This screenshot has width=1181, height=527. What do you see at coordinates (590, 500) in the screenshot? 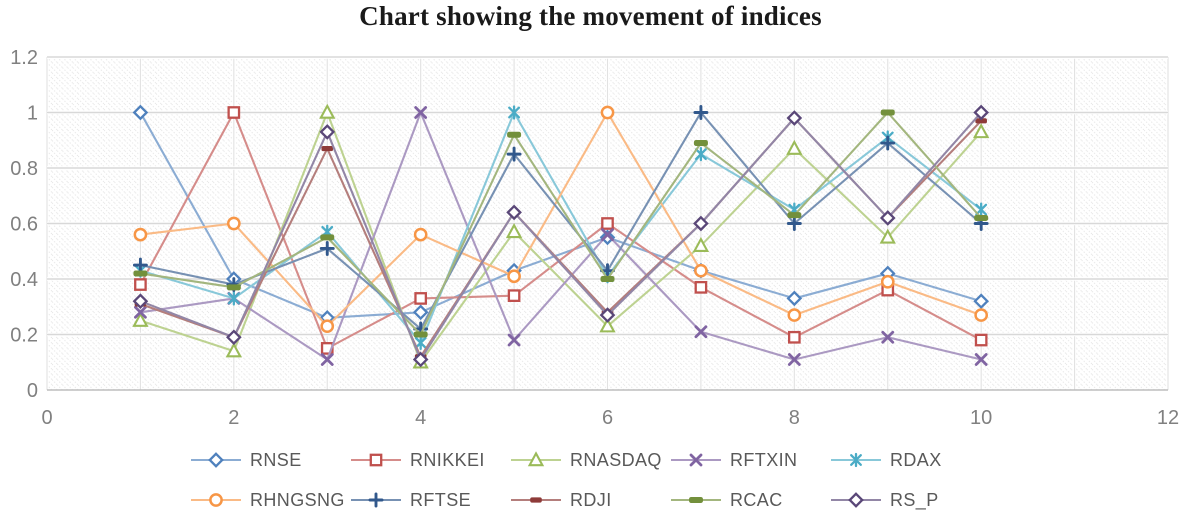
I see `legend-item-RDJI: RDJI` at bounding box center [590, 500].